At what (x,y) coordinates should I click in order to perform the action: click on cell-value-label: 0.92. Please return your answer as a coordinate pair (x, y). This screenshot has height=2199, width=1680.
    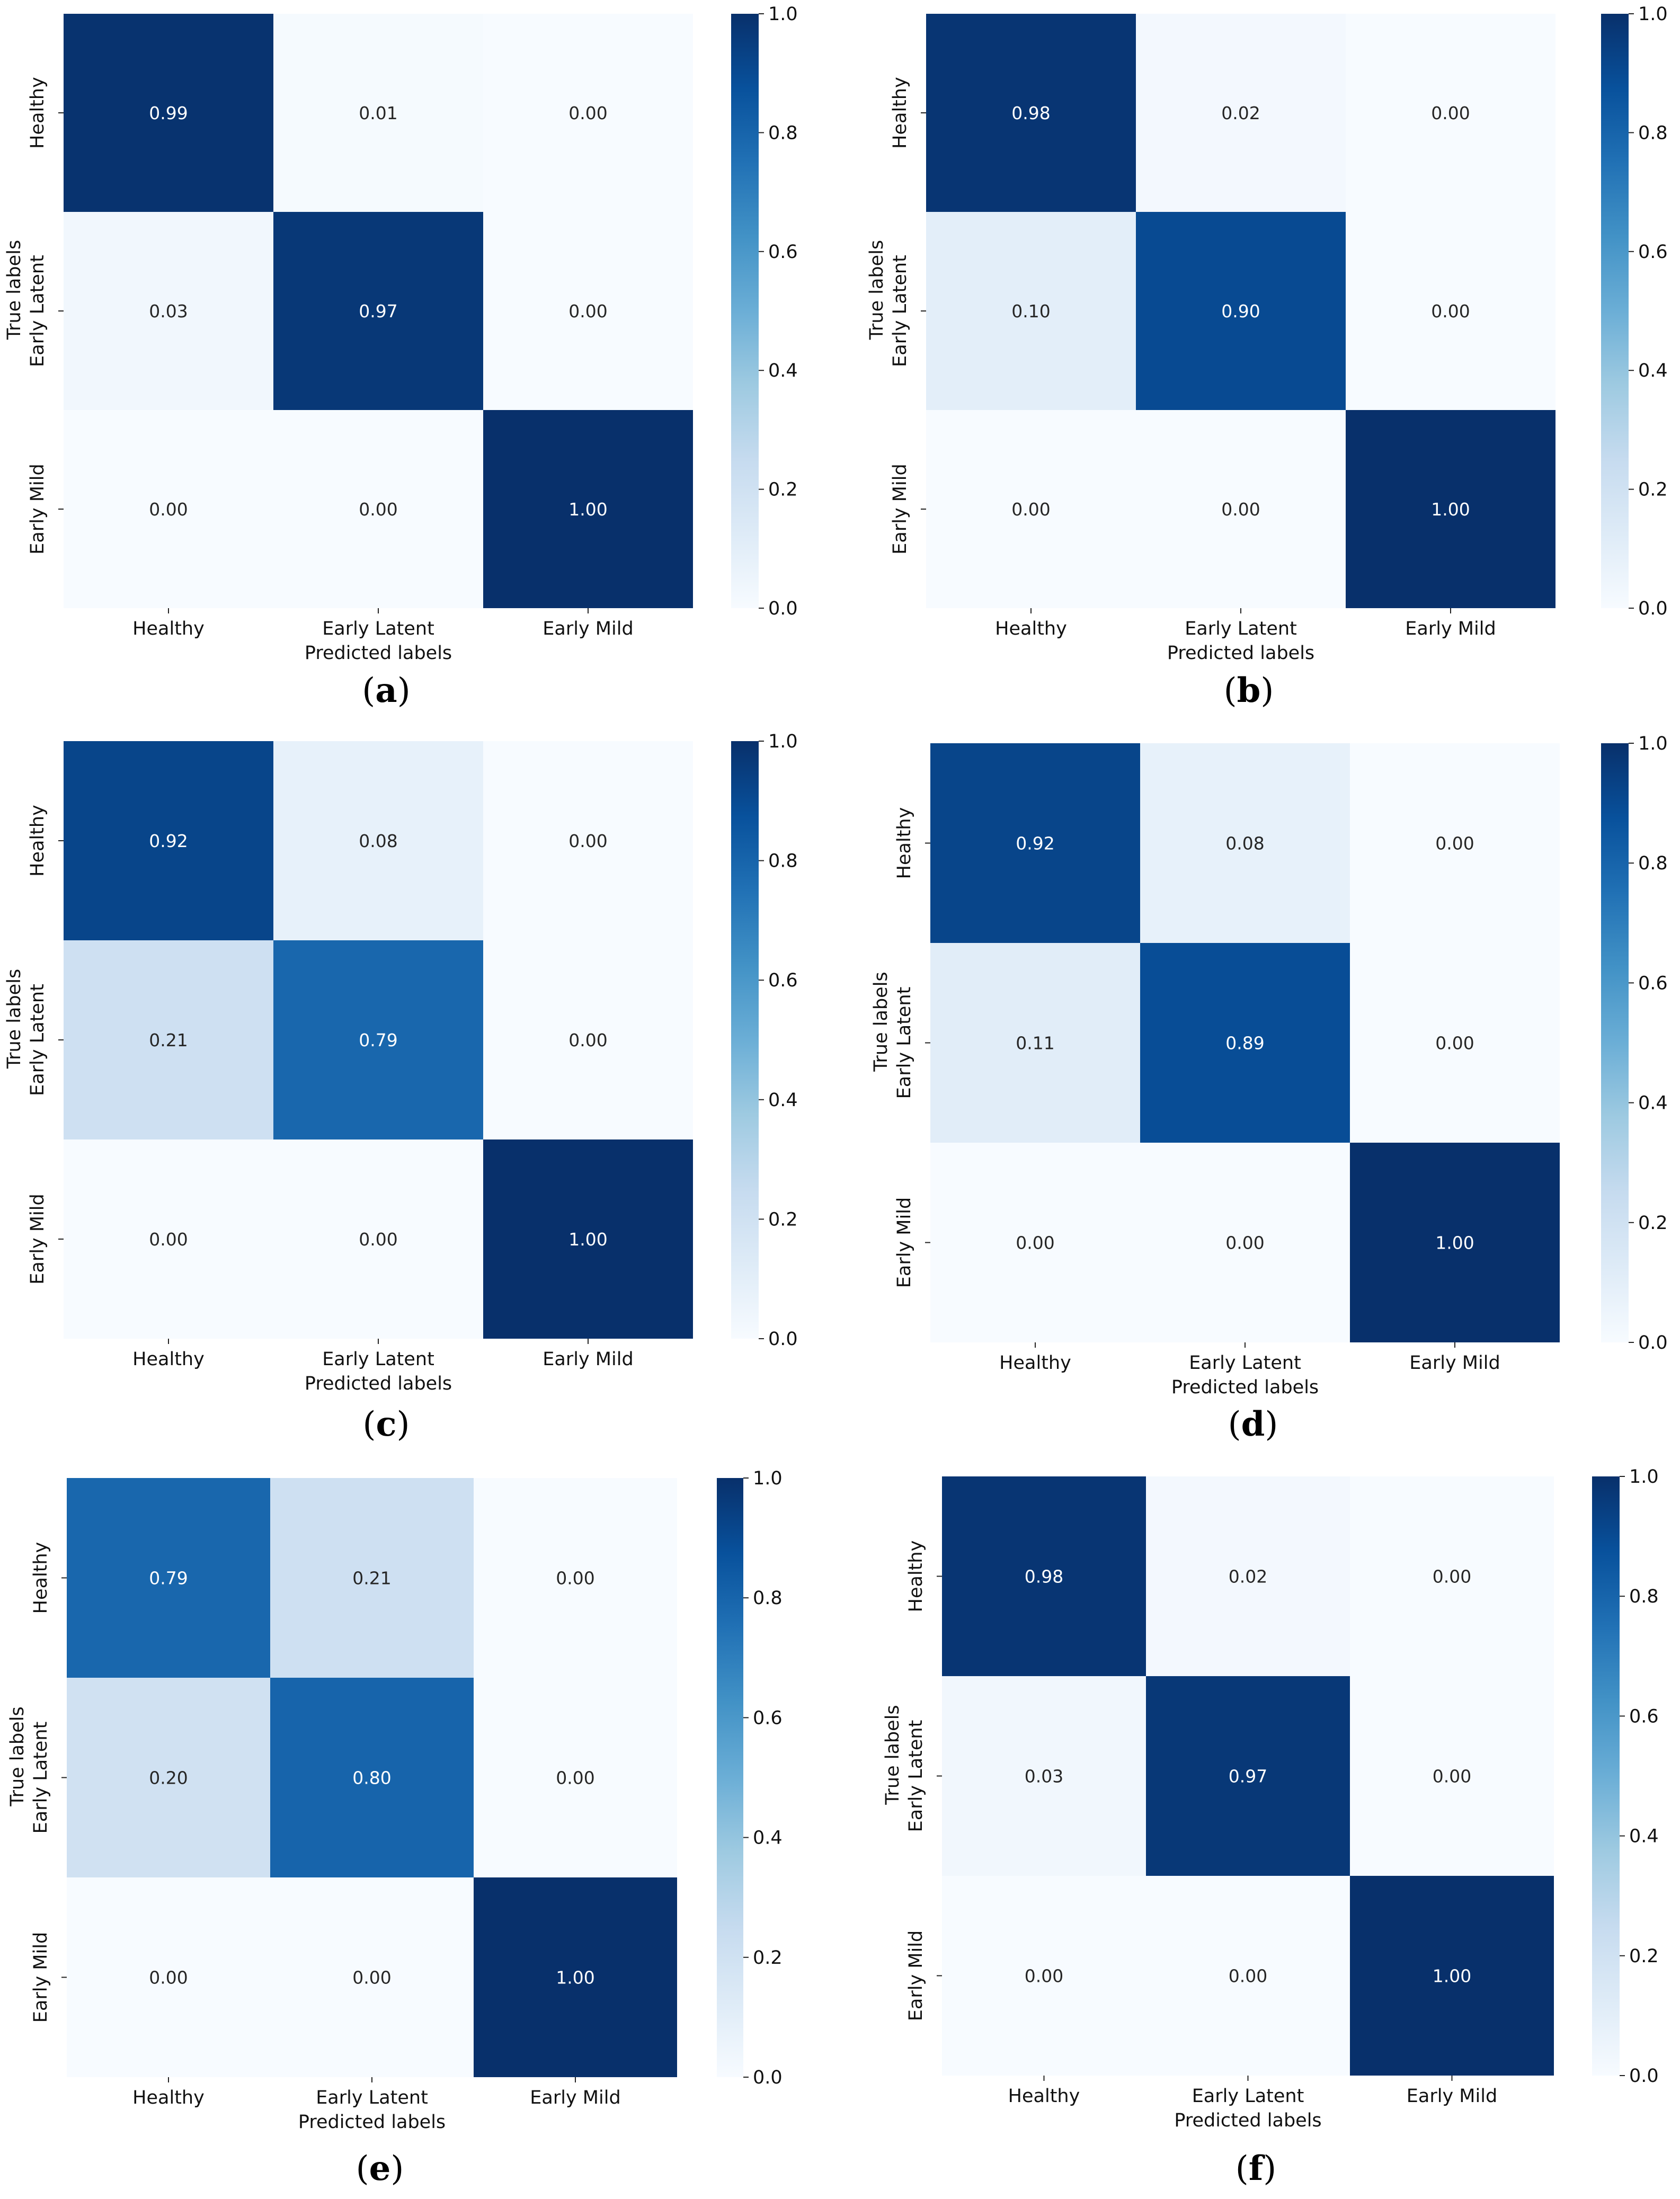
    Looking at the image, I should click on (168, 841).